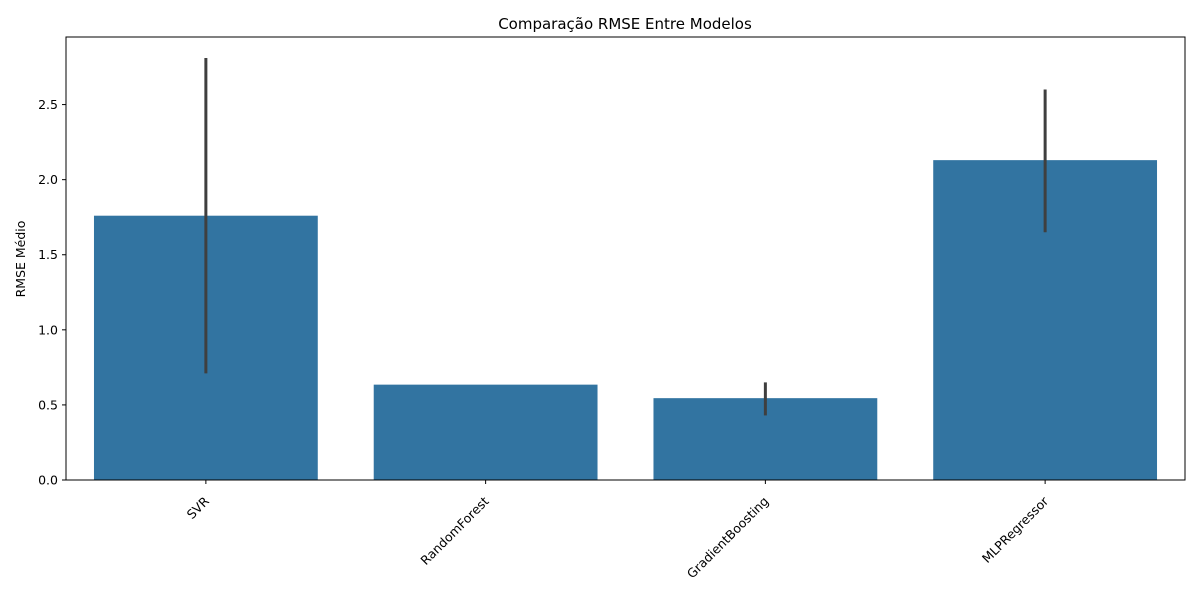  What do you see at coordinates (625, 24) in the screenshot?
I see `chart-title: Comparação RMSE Entre Modelos` at bounding box center [625, 24].